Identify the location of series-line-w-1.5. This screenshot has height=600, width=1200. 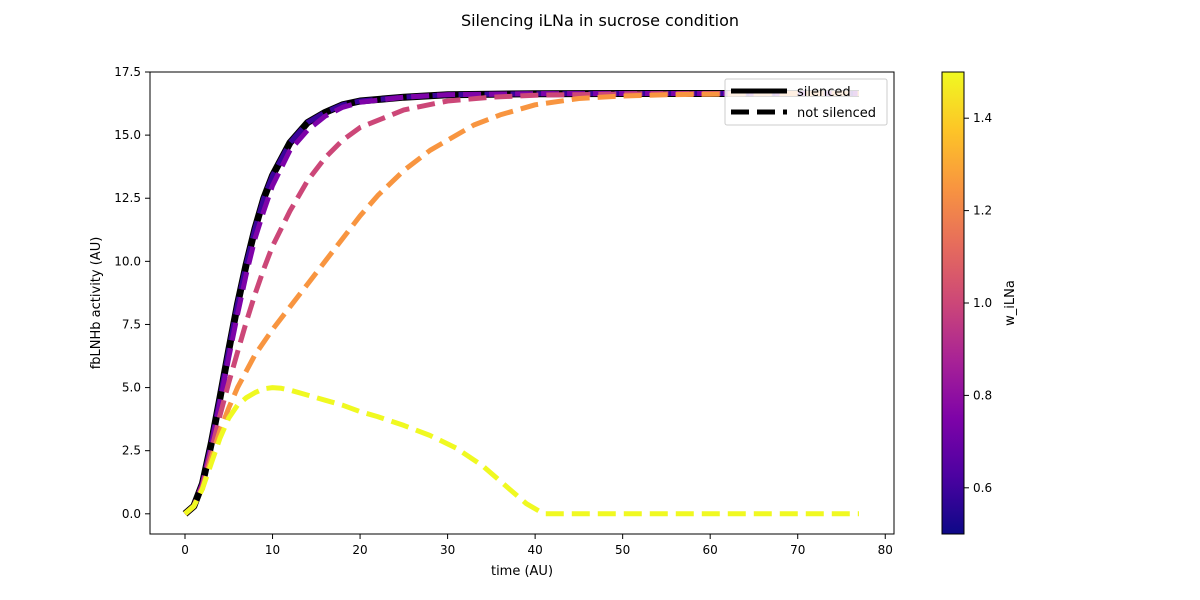
(521, 451).